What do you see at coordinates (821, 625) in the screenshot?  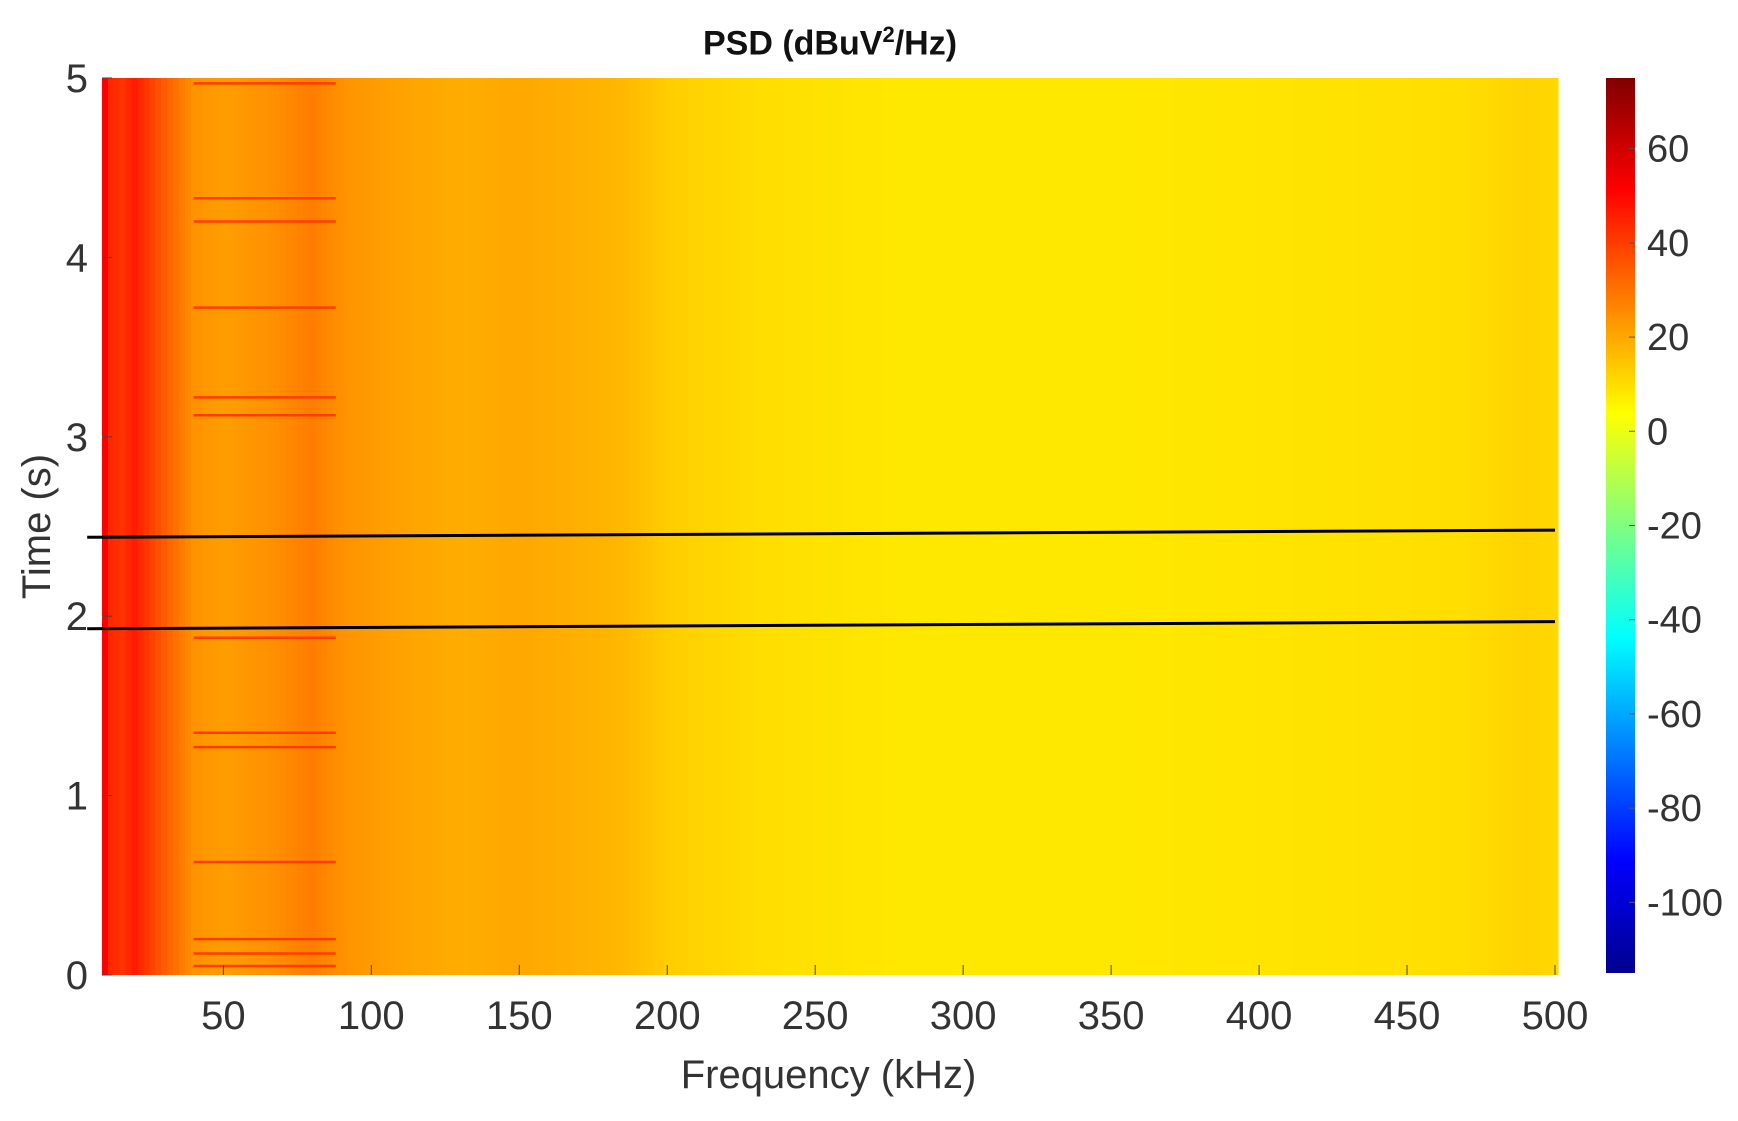 I see `marker-line` at bounding box center [821, 625].